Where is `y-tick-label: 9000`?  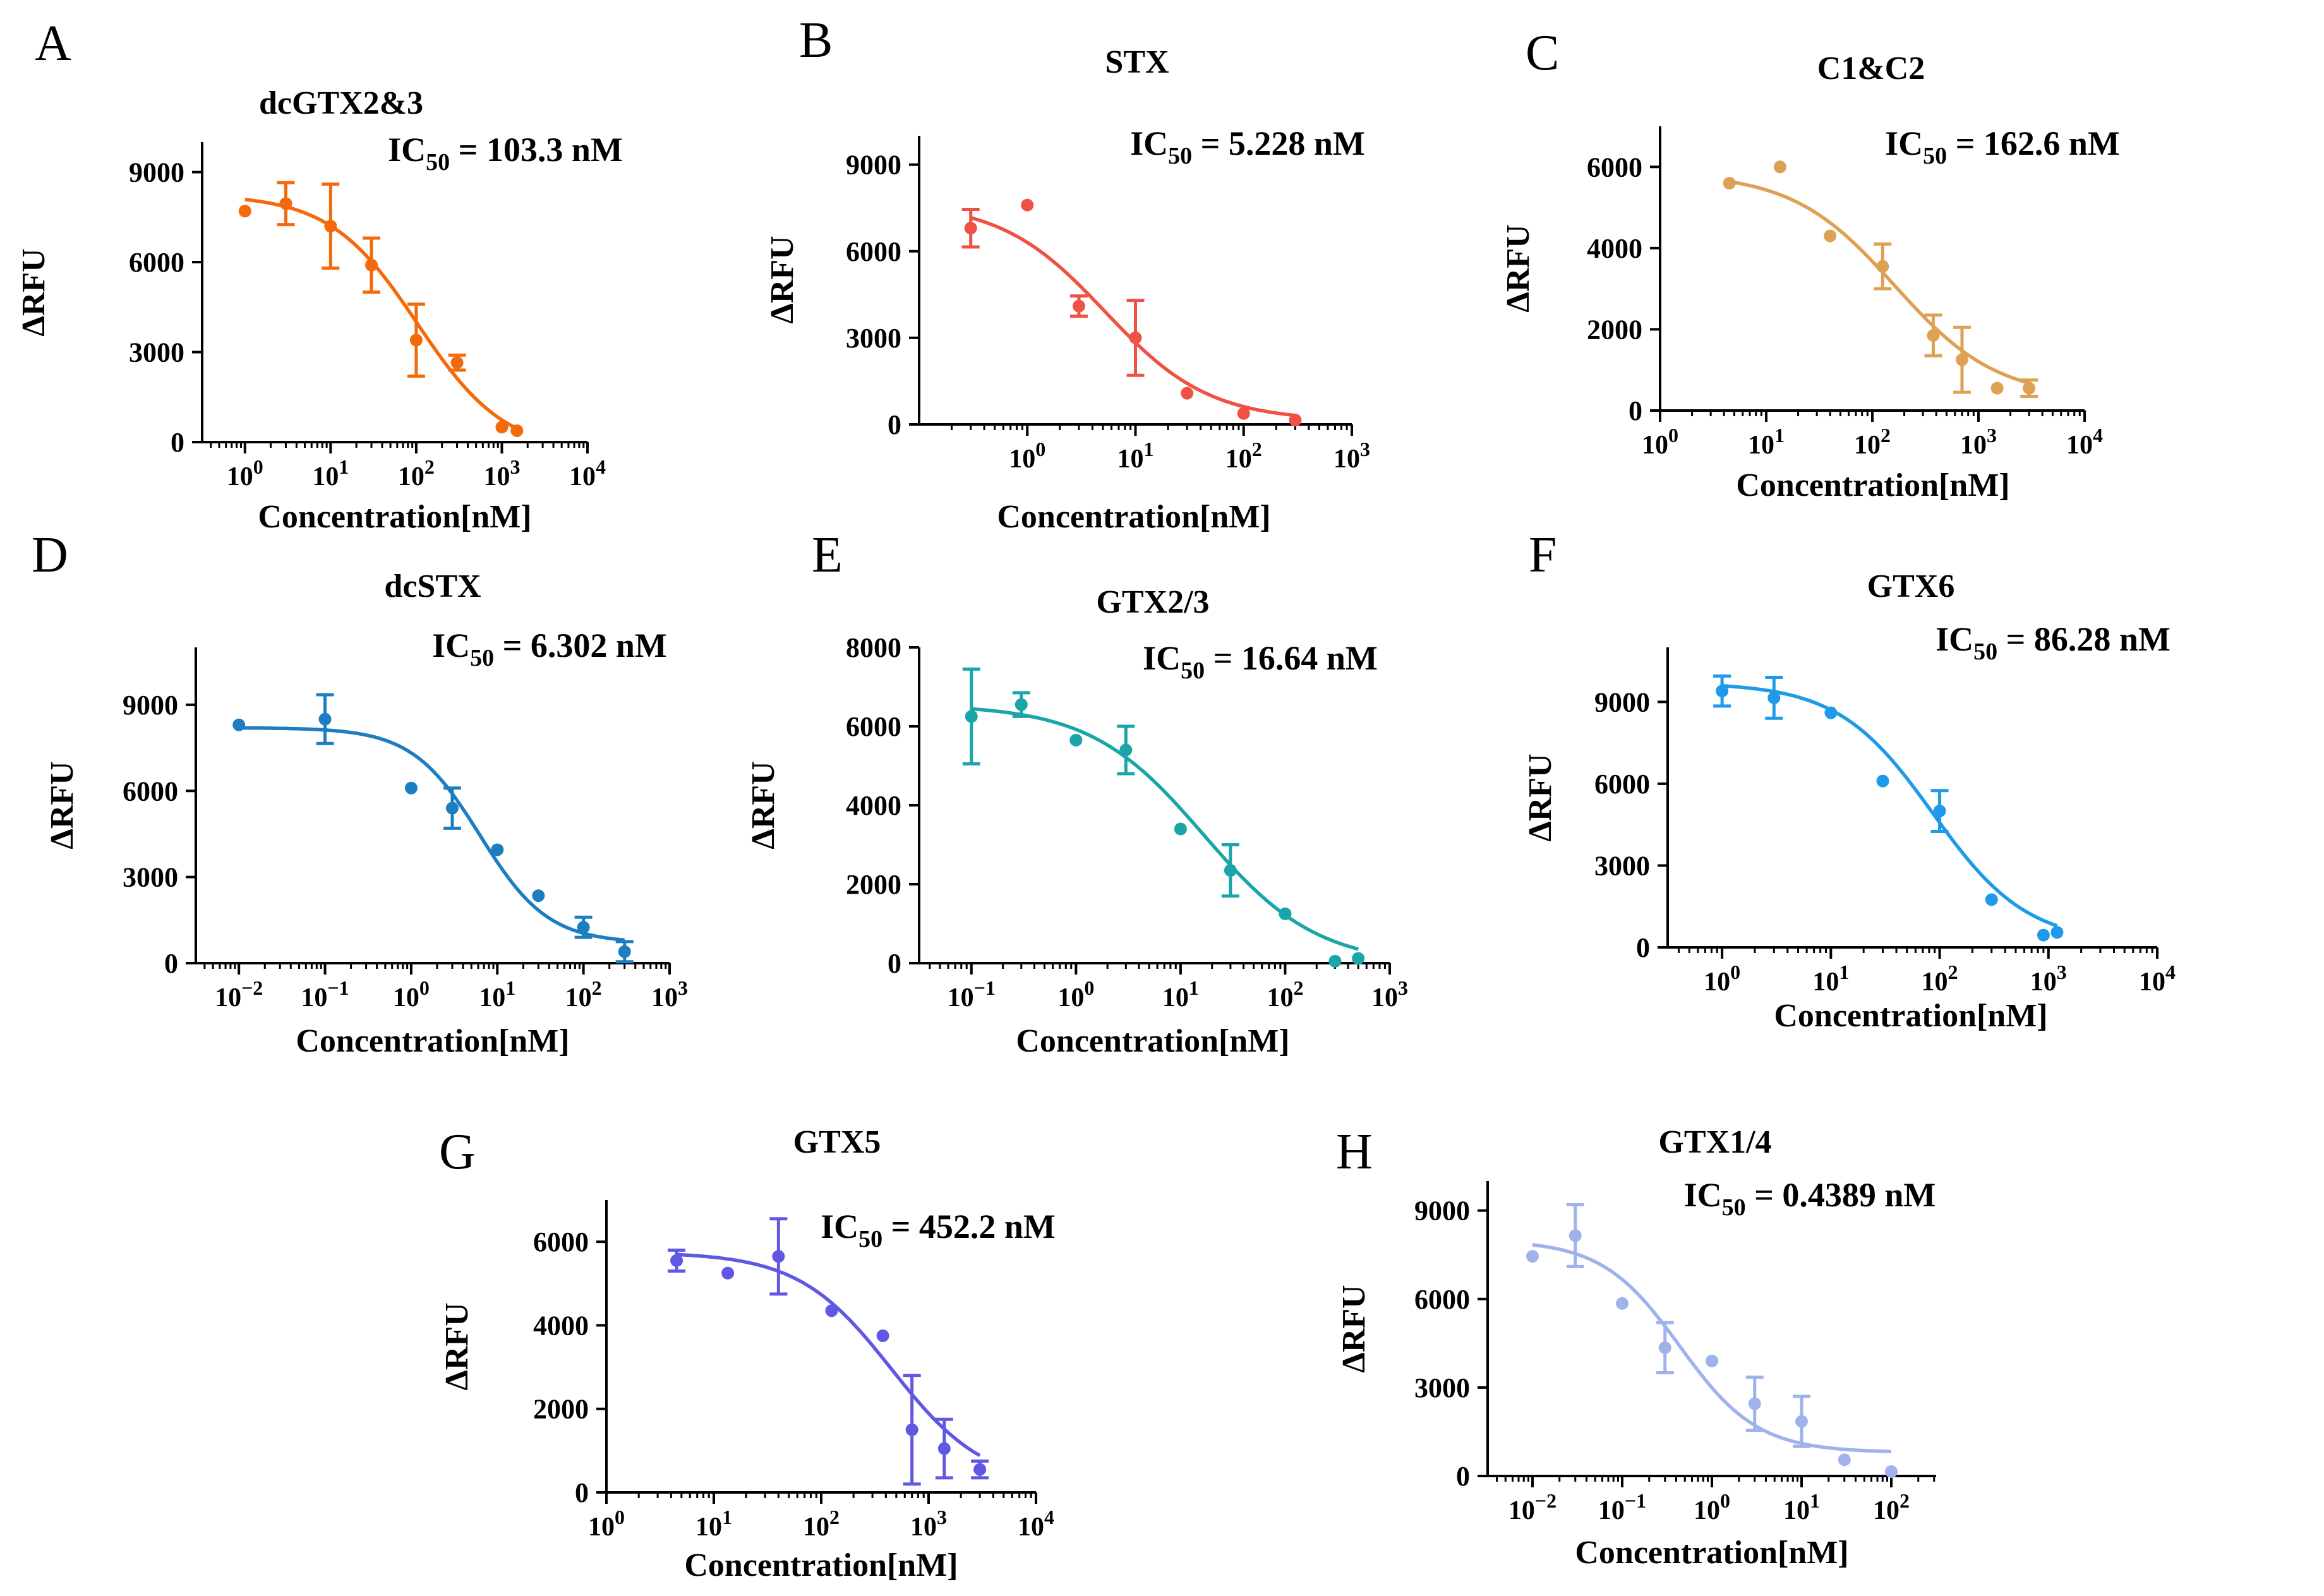
y-tick-label: 9000 is located at coordinates (1442, 1211).